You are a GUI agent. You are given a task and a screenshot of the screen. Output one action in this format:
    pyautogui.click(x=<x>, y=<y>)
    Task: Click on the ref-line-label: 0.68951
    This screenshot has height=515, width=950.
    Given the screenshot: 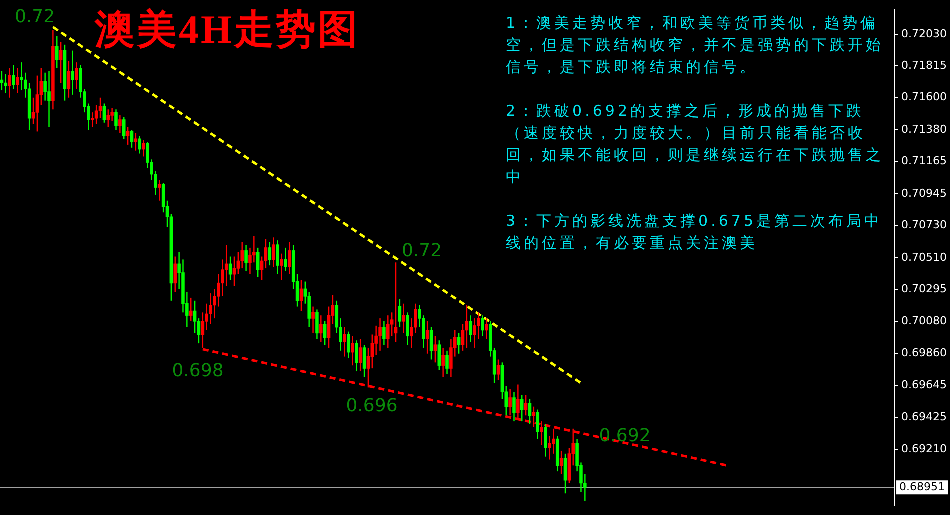 What is the action you would take?
    pyautogui.click(x=923, y=487)
    